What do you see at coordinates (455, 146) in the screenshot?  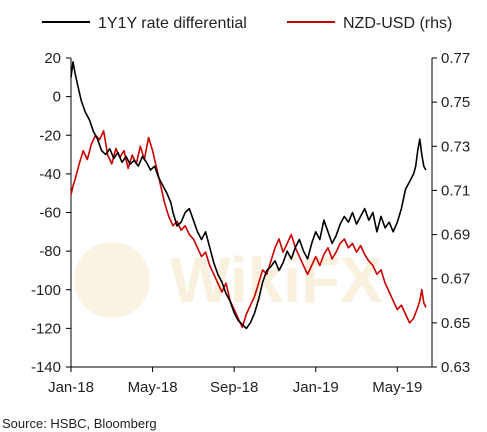 I see `right-tick-label: 0.73` at bounding box center [455, 146].